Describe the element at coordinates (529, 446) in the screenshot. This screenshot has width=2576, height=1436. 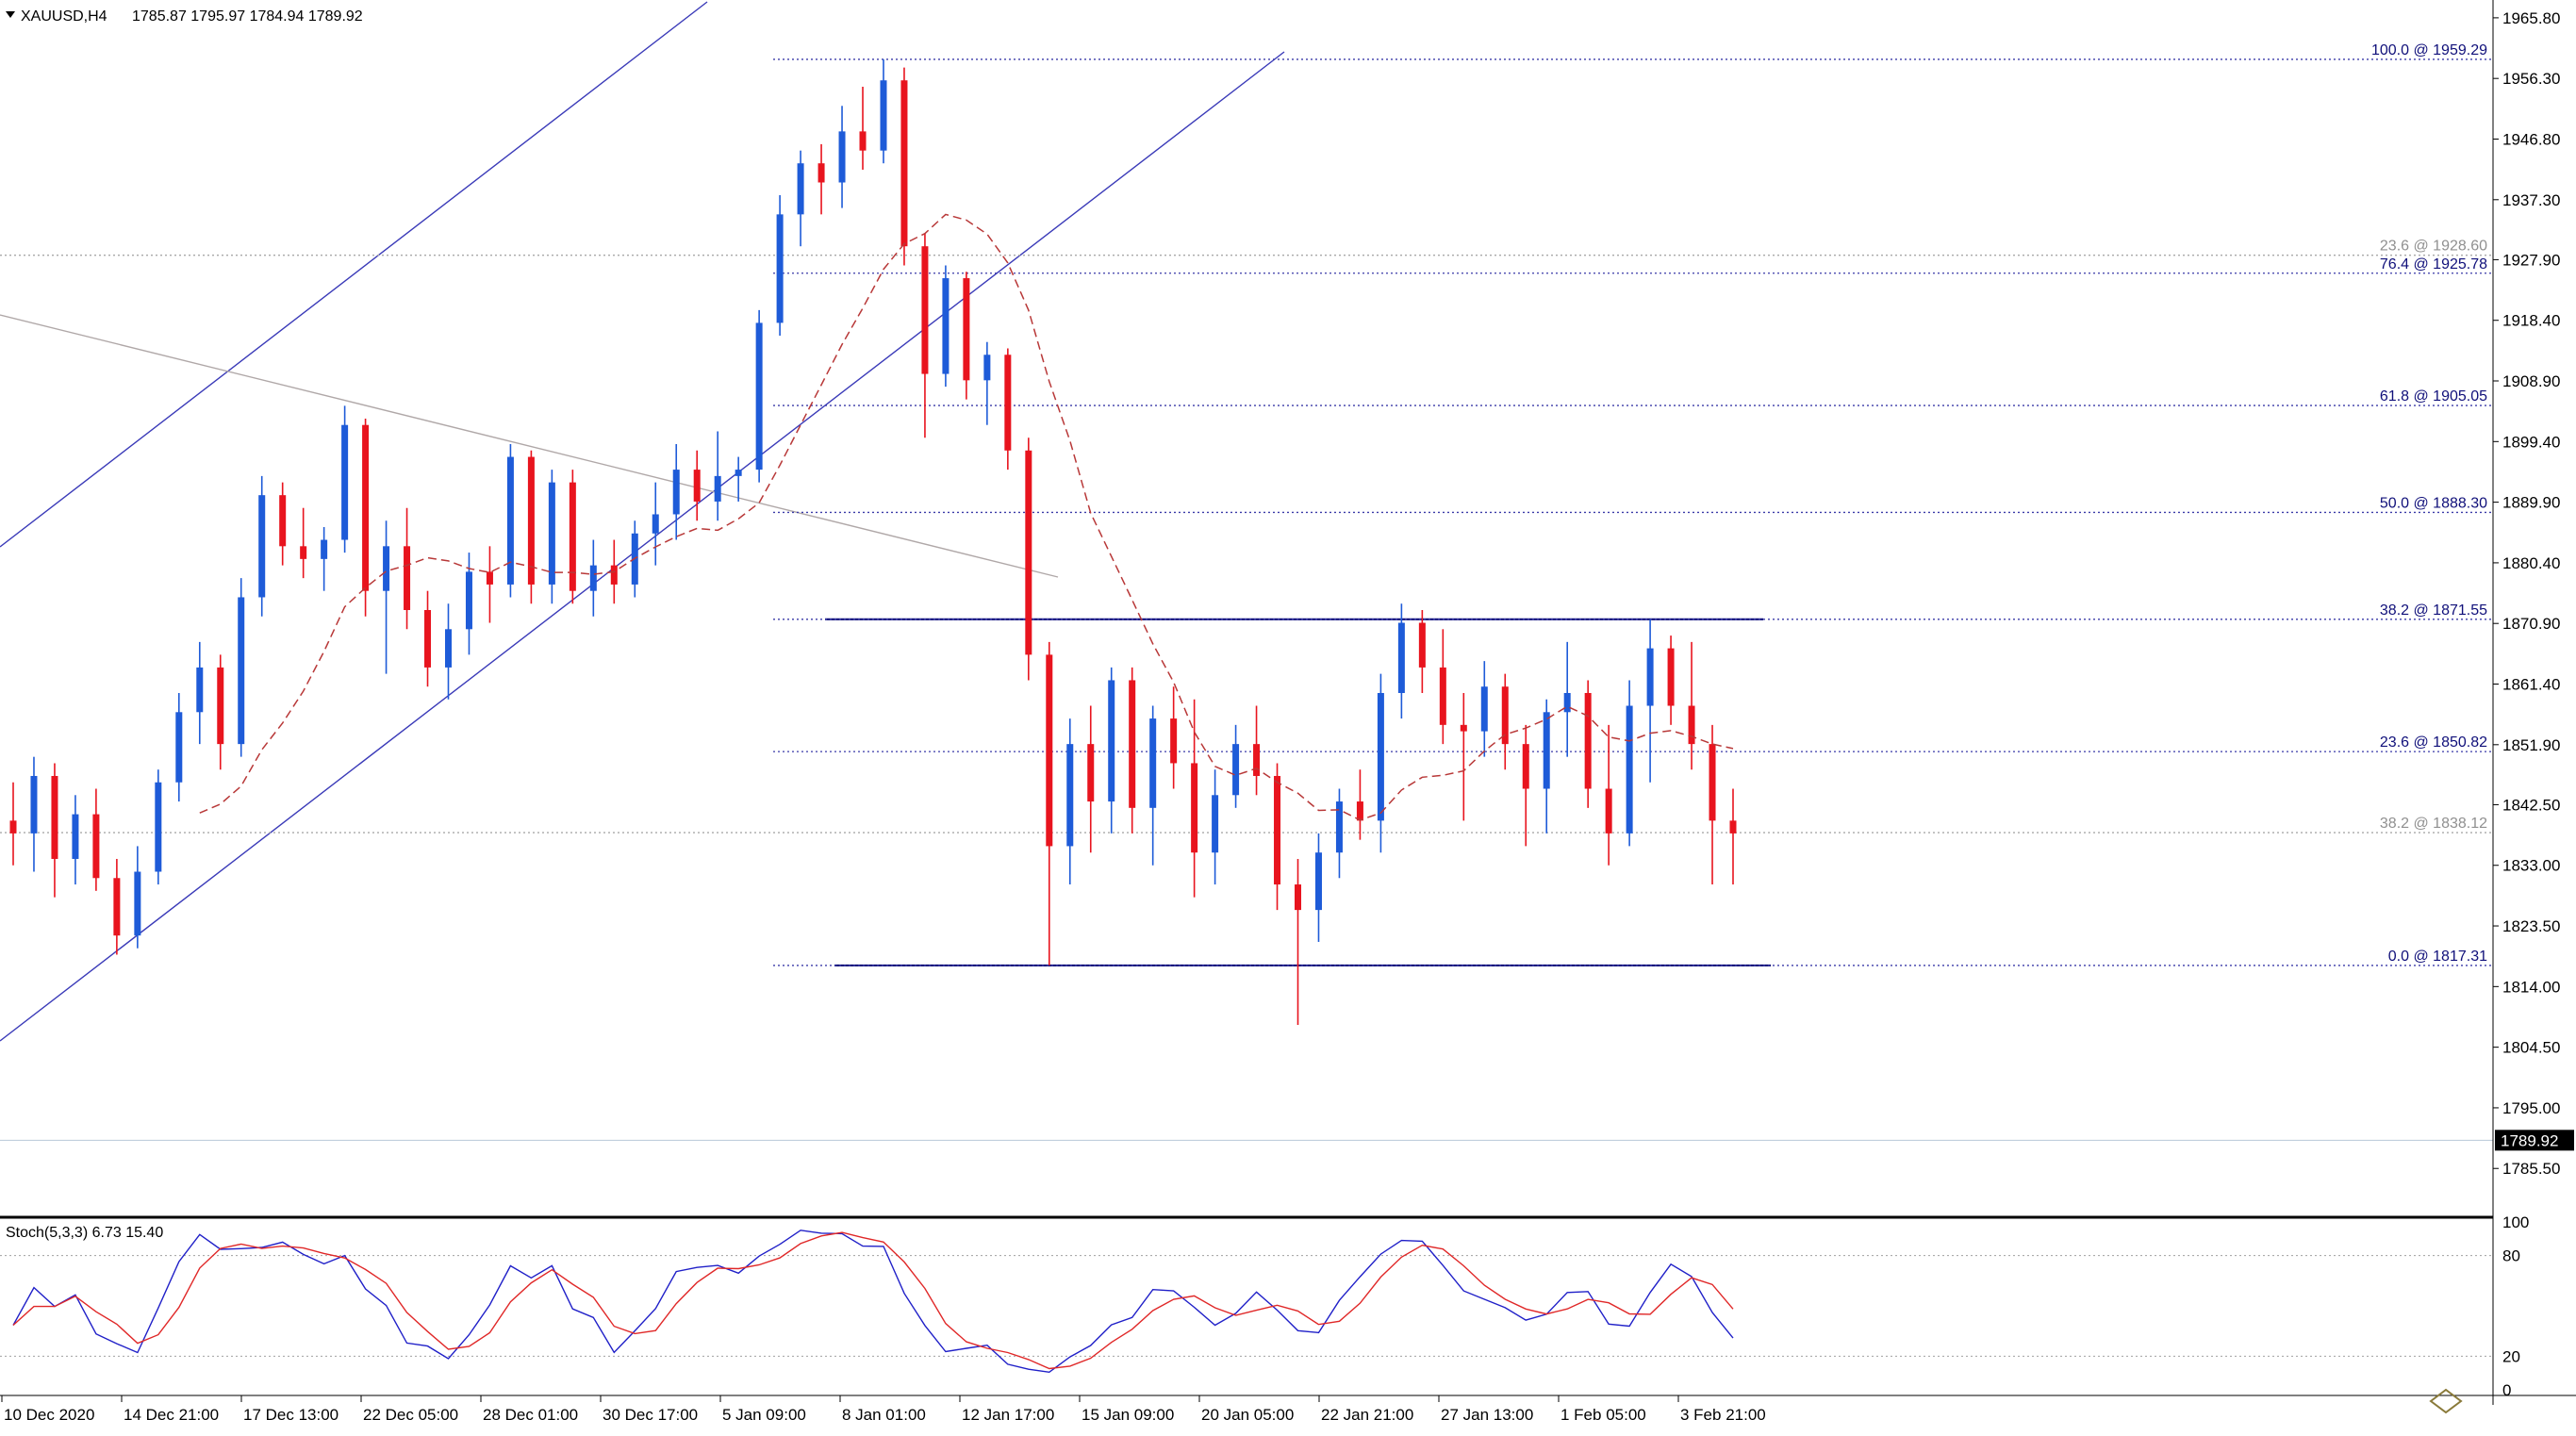
I see `descending-trendline` at that location.